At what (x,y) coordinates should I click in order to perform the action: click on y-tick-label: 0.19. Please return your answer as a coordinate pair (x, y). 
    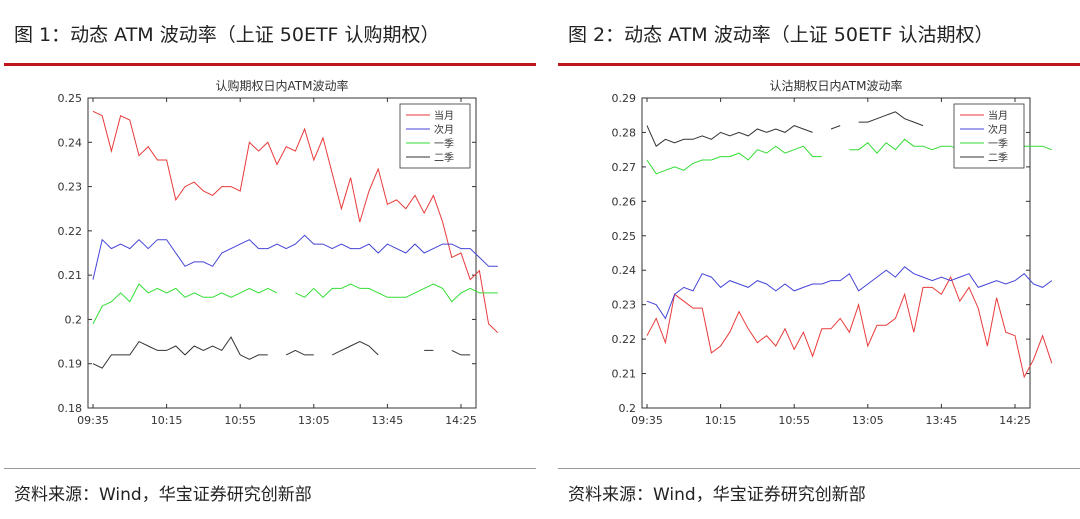
    Looking at the image, I should click on (70, 364).